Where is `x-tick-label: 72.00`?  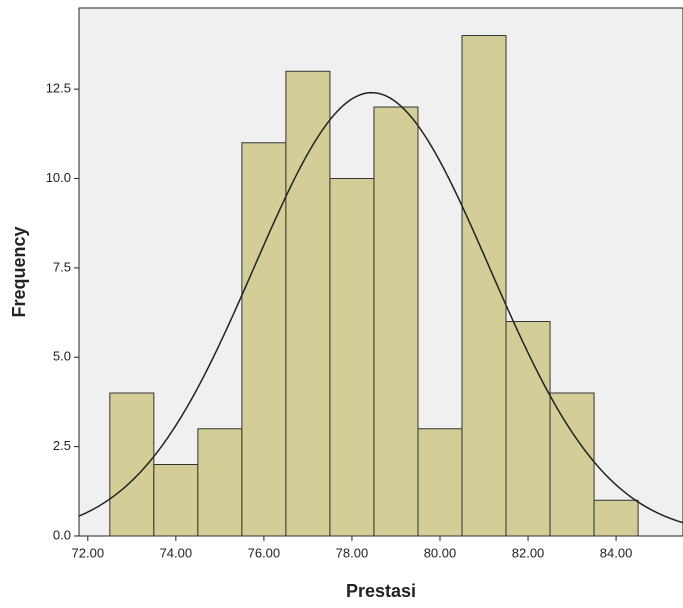
x-tick-label: 72.00 is located at coordinates (88, 552).